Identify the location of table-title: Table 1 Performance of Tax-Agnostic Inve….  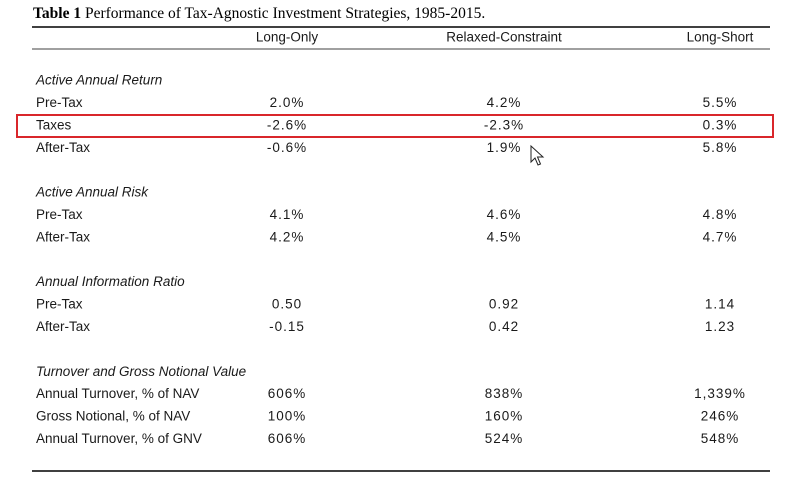
(259, 13).